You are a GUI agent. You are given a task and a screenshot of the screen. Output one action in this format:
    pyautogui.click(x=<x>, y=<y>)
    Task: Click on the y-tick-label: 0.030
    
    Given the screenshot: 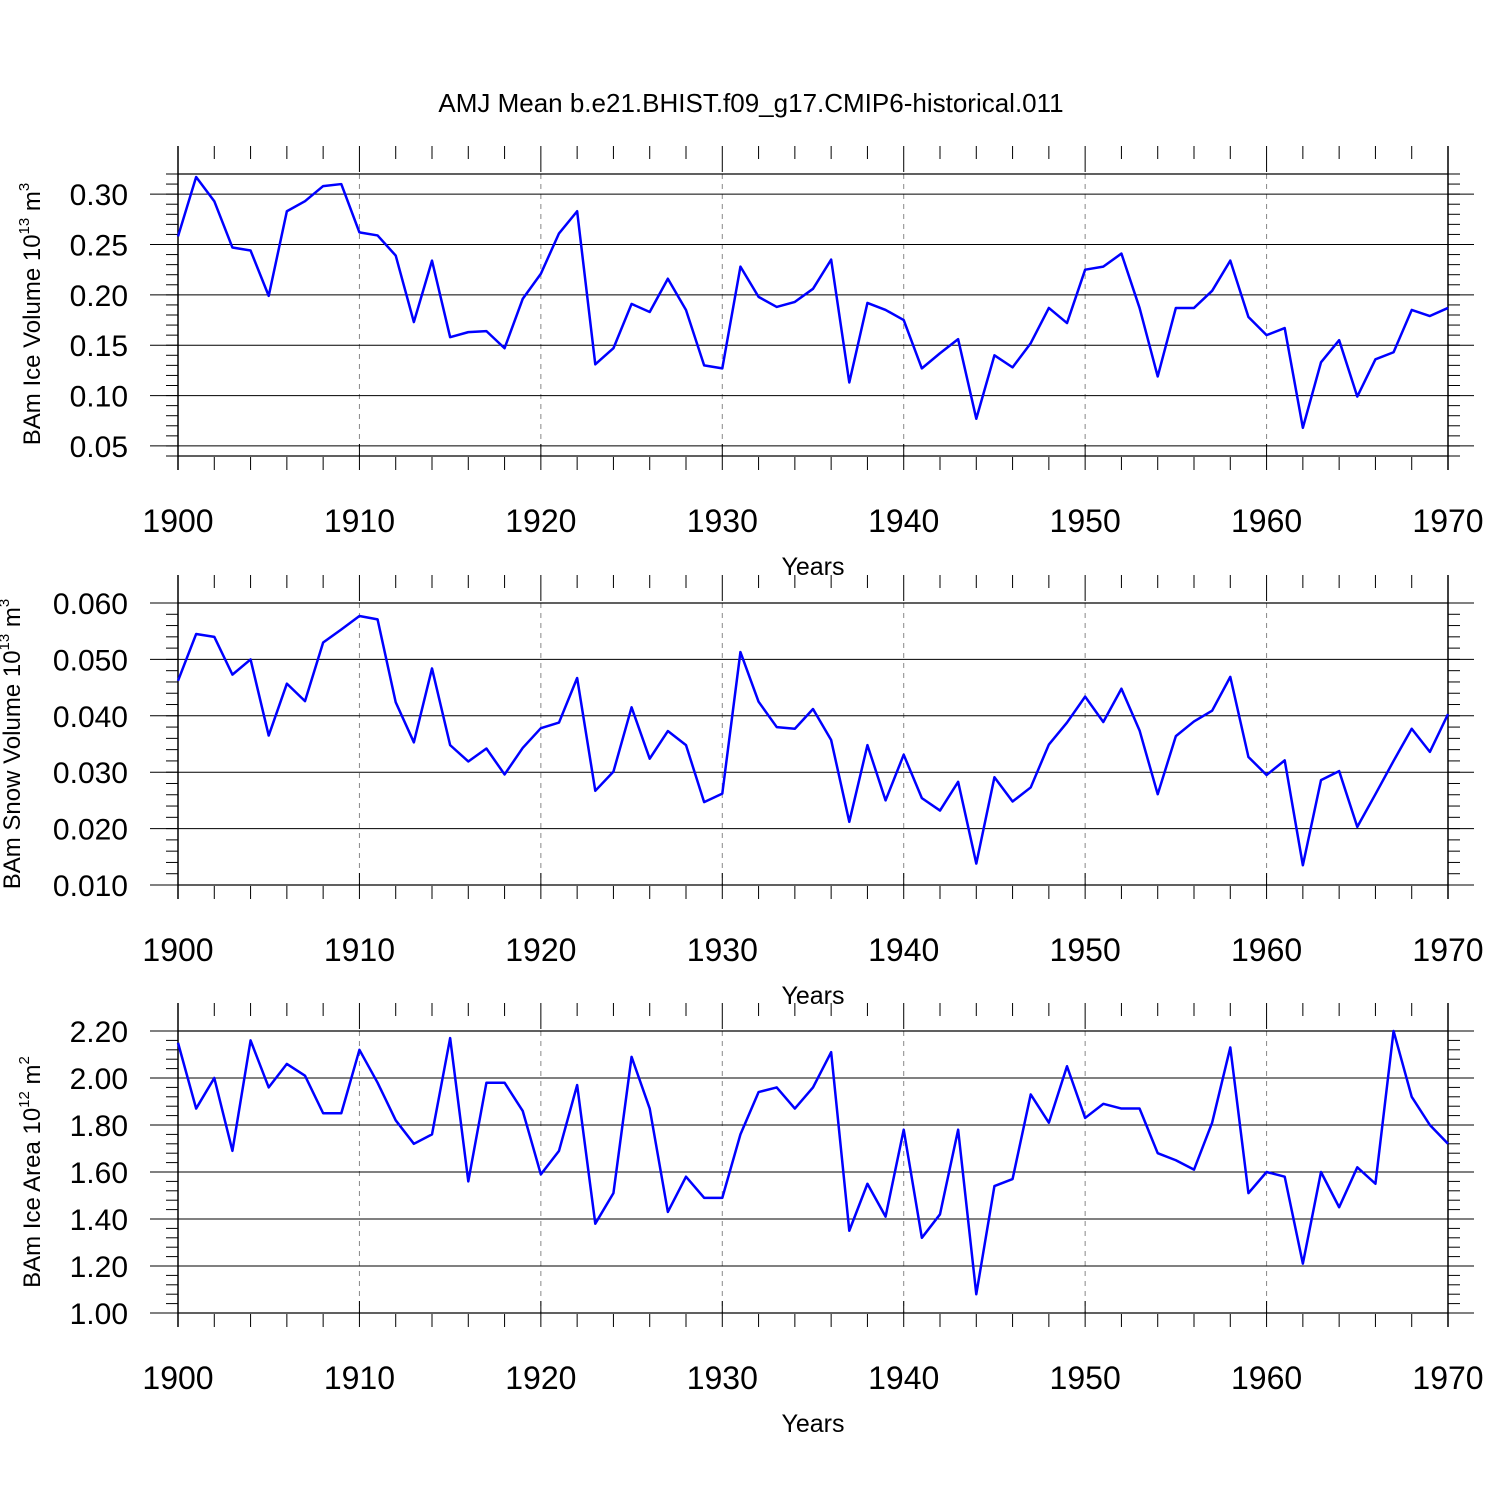 What is the action you would take?
    pyautogui.click(x=90, y=773)
    